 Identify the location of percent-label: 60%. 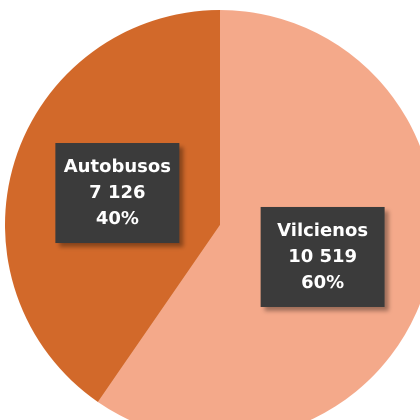
(322, 282).